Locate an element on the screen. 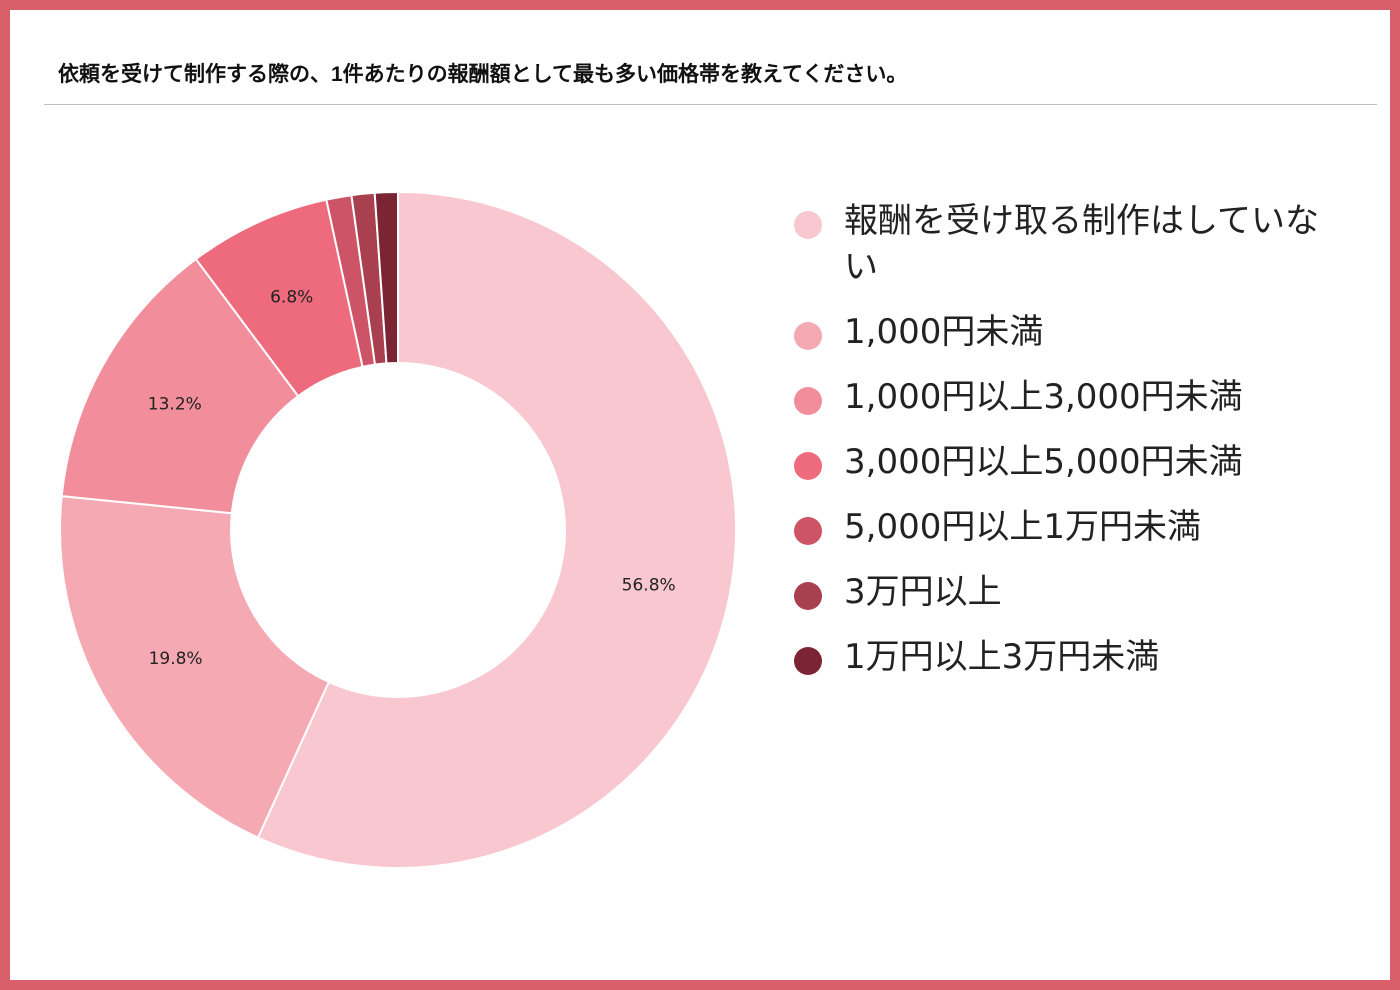  legend-item-3: 3,000円以上5,000円未満 is located at coordinates (1070, 462).